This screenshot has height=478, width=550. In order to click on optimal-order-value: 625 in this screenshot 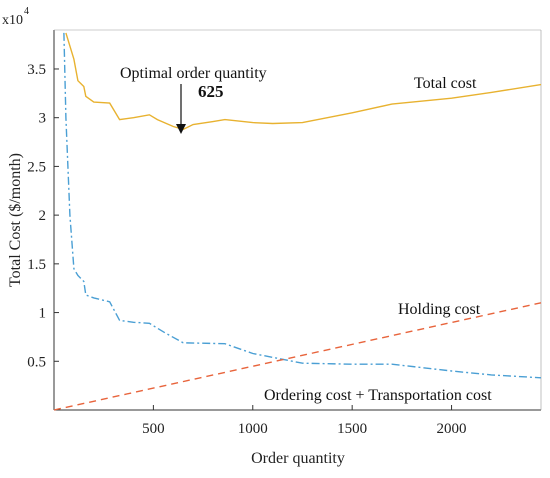, I will do `click(211, 91)`.